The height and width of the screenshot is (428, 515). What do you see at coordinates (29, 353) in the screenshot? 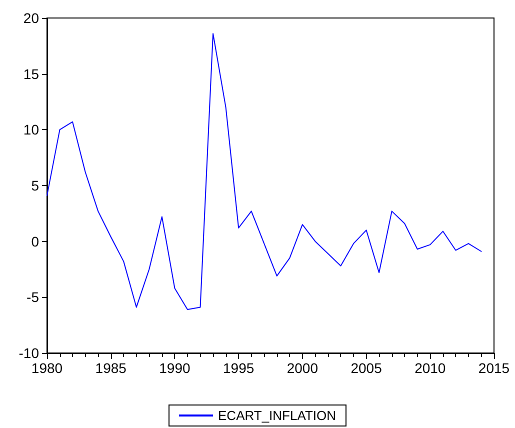
I see `y-tick-label: -10` at bounding box center [29, 353].